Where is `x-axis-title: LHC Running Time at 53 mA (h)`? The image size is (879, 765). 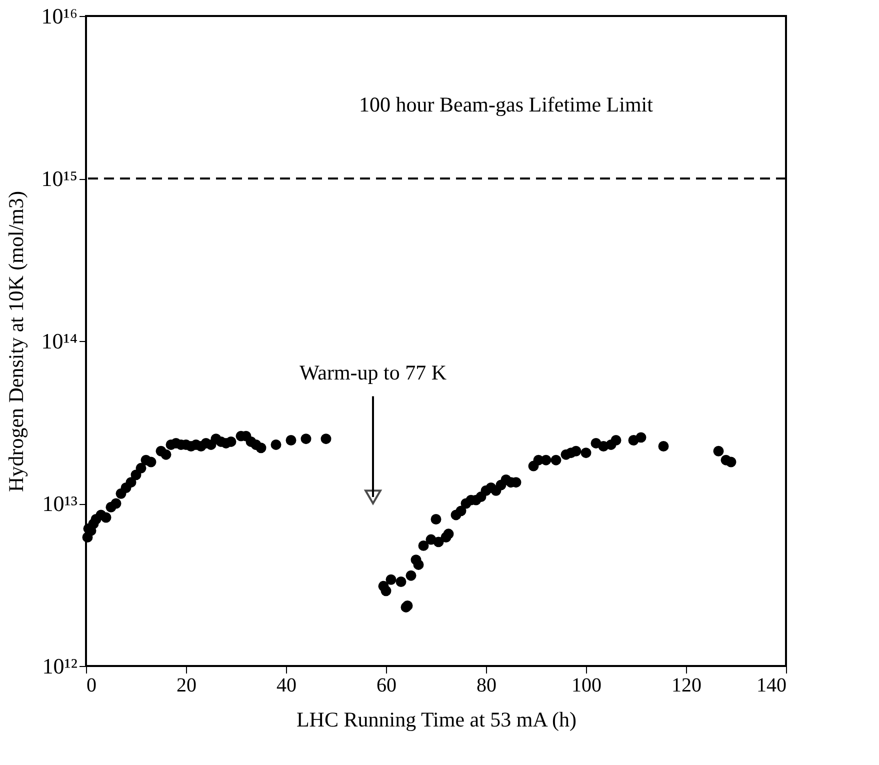 x-axis-title: LHC Running Time at 53 mA (h) is located at coordinates (436, 720).